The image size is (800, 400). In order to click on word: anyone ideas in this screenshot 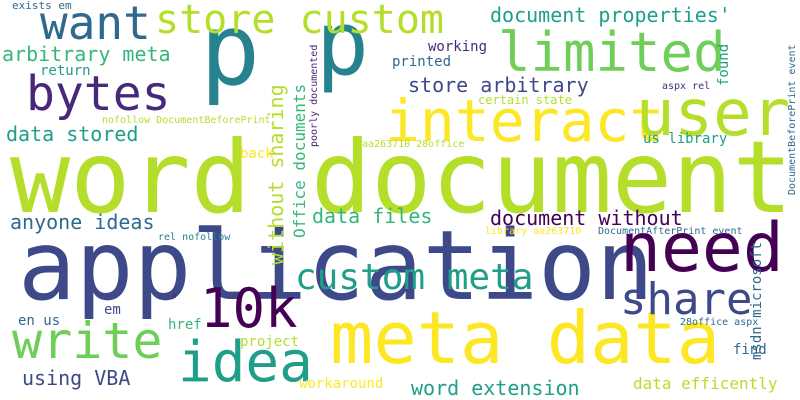, I will do `click(82, 222)`.